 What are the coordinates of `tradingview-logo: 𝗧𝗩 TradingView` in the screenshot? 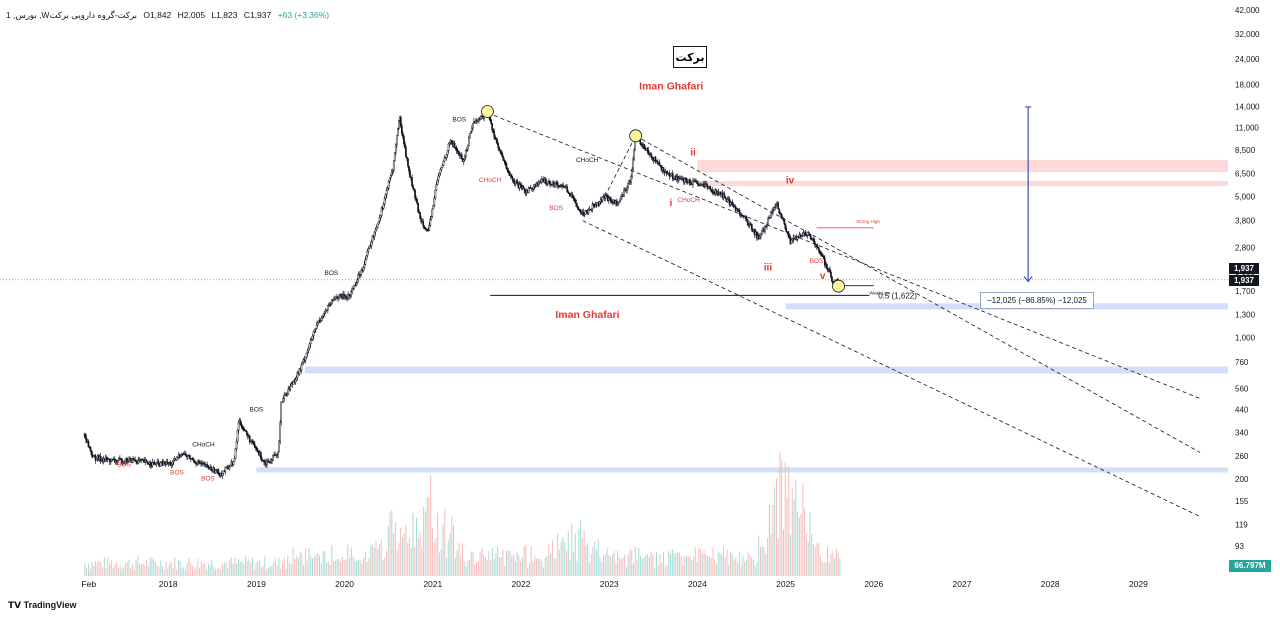 It's located at (42, 605).